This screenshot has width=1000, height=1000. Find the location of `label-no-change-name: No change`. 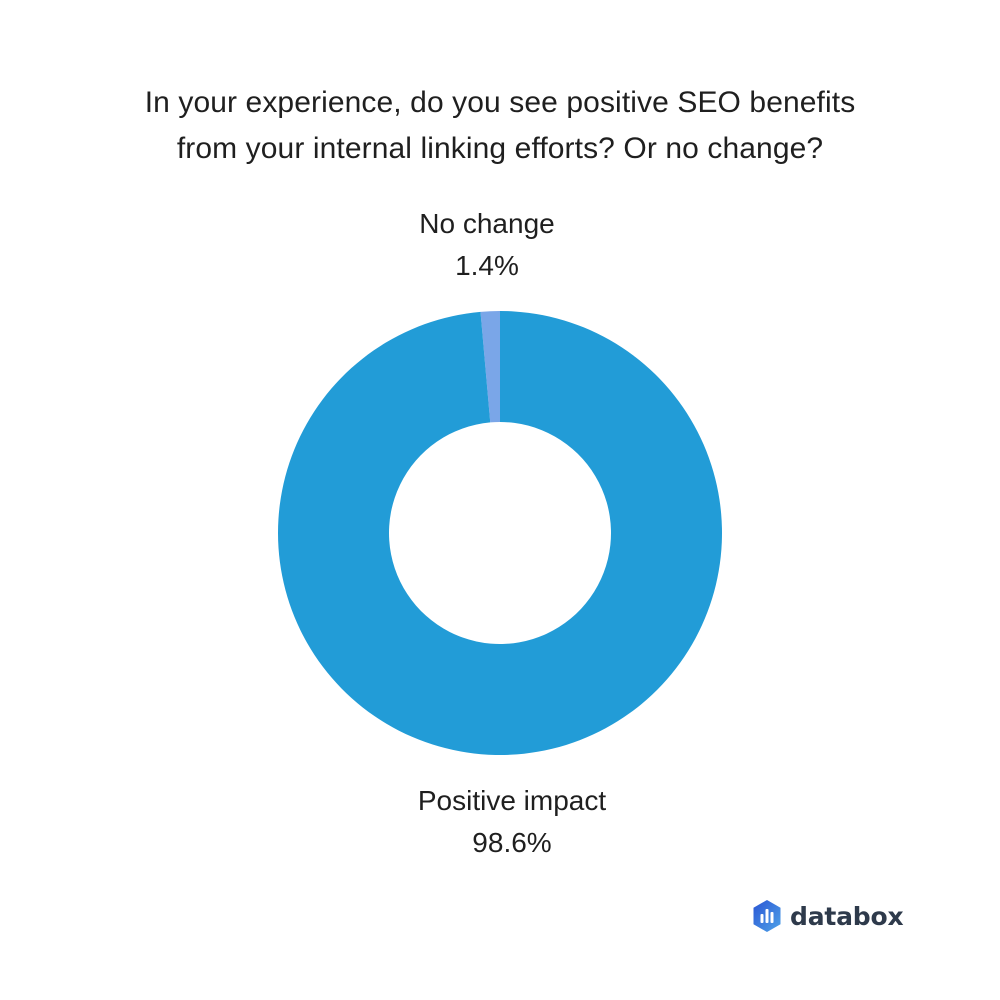

label-no-change-name: No change is located at coordinates (487, 223).